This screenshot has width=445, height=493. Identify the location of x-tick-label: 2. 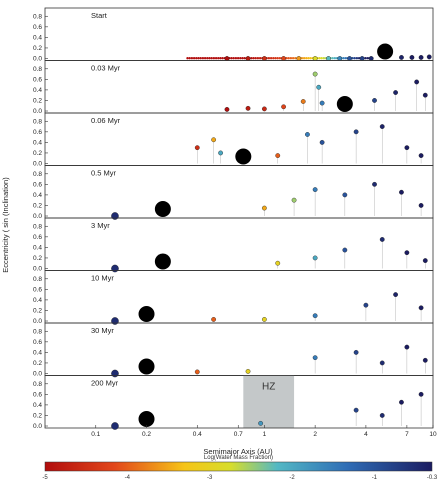
(315, 434).